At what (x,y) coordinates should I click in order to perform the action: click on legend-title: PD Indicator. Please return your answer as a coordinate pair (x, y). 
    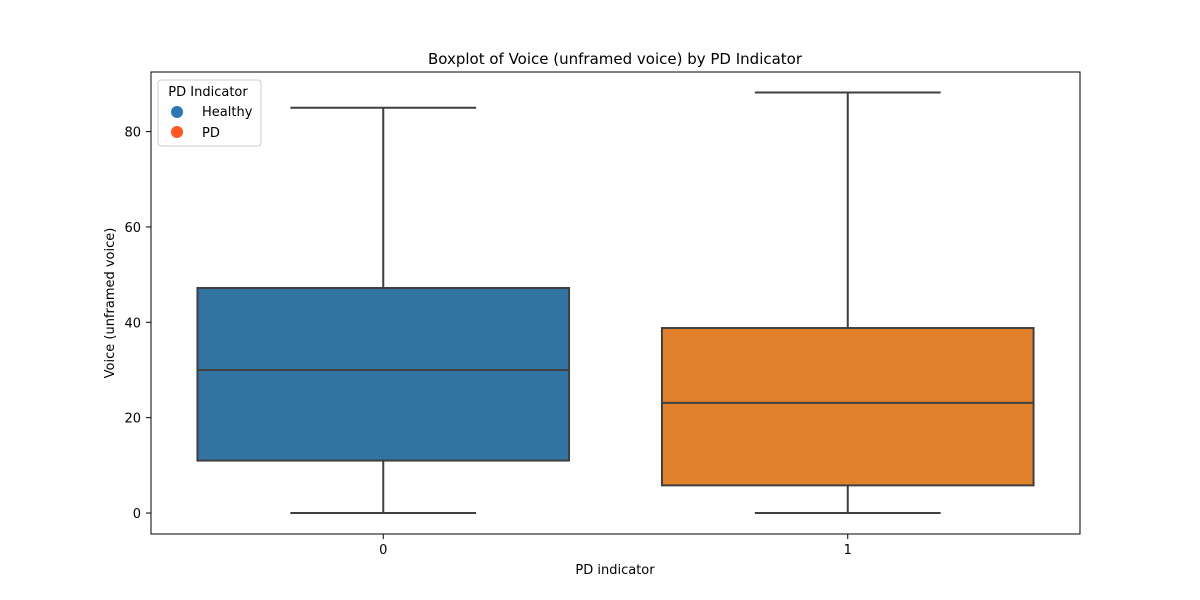
    Looking at the image, I should click on (208, 92).